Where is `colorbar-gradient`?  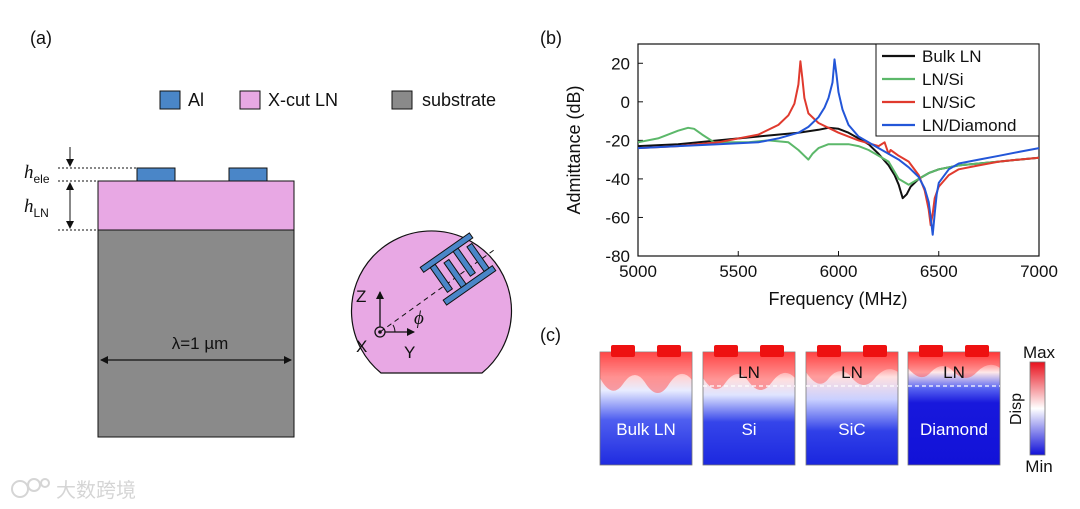 colorbar-gradient is located at coordinates (1037, 408).